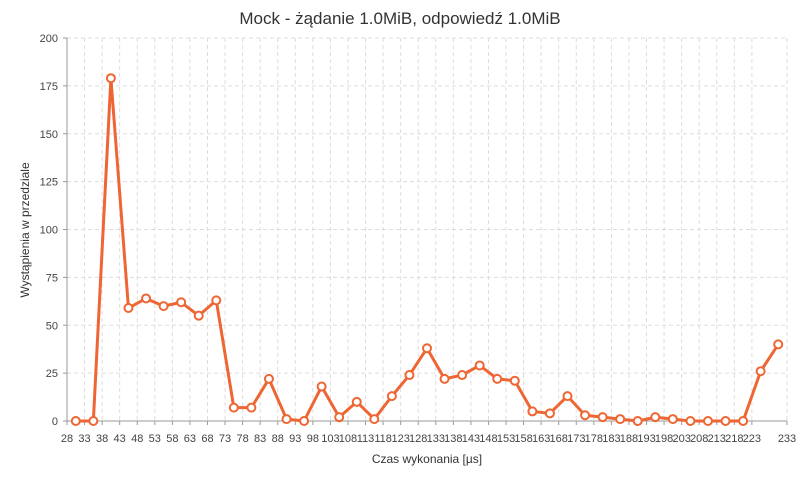  I want to click on y-tick-label: 125, so click(49, 183).